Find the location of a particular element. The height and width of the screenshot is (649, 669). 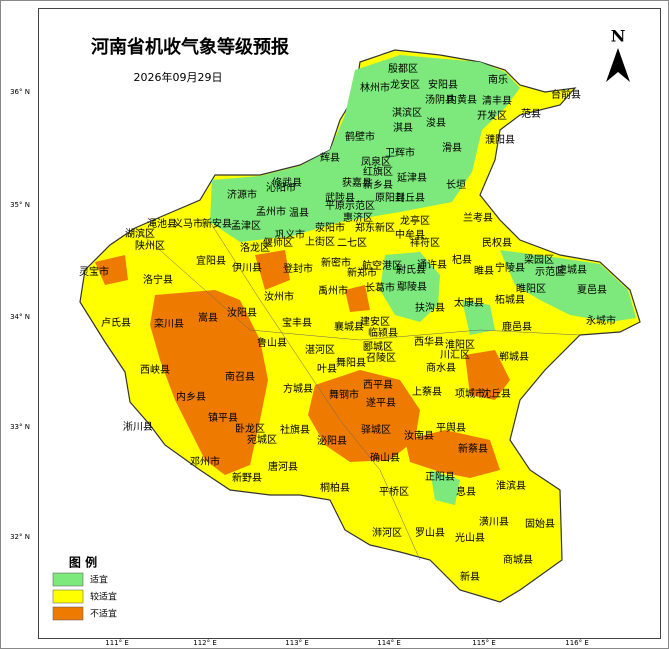

place-label: 邓州市 is located at coordinates (205, 461).